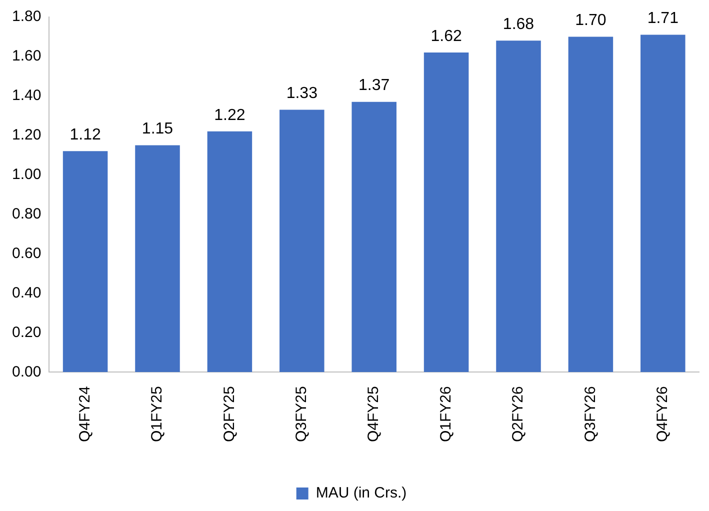  I want to click on y-tick-label: 0.20, so click(27, 332).